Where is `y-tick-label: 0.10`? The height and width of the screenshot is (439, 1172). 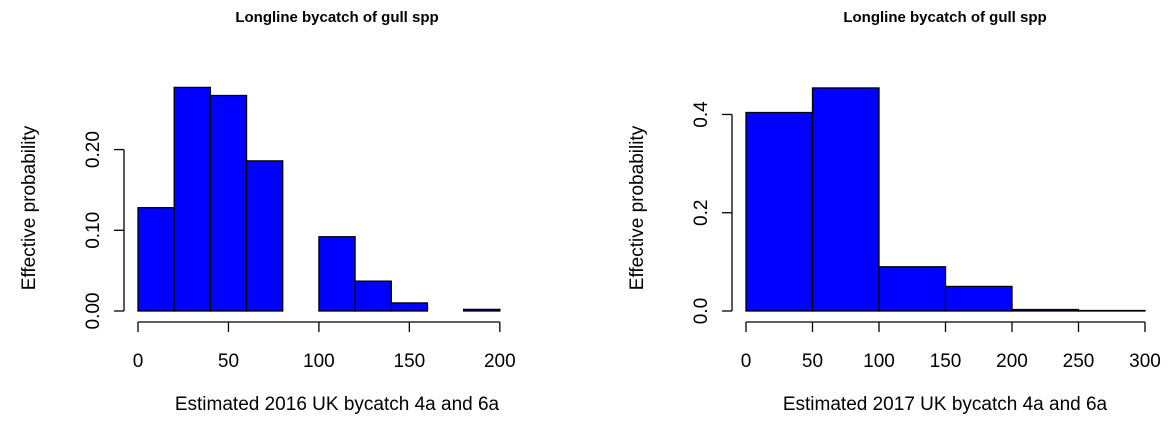
y-tick-label: 0.10 is located at coordinates (93, 230).